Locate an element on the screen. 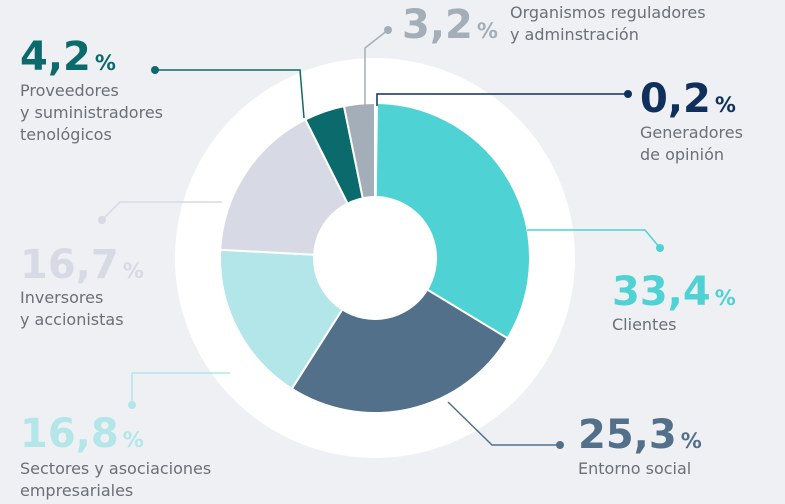 The image size is (785, 504). category-label: Entorno social is located at coordinates (634, 468).